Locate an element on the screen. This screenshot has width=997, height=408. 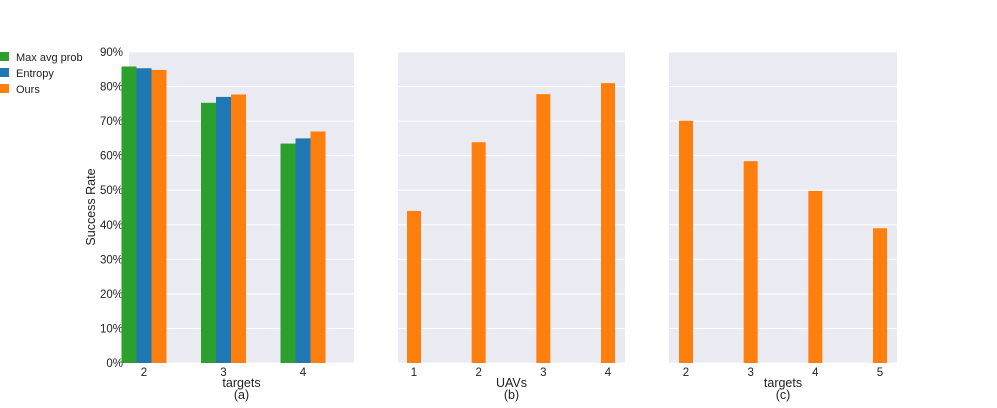
panel-label: (a) is located at coordinates (241, 395).